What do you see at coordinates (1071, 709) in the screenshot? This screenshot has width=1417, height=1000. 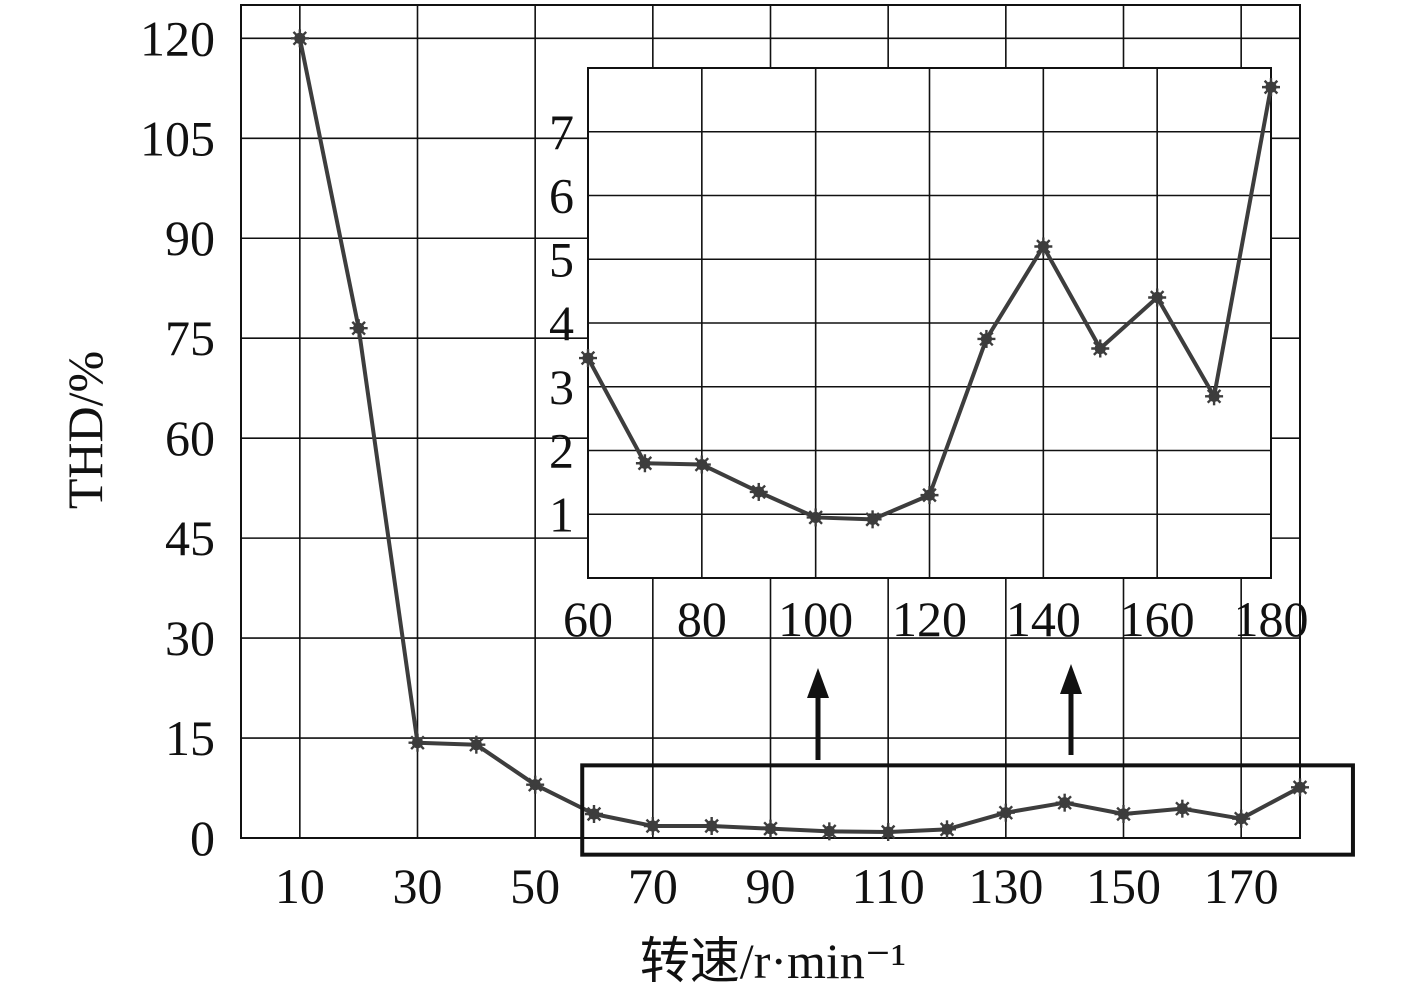 I see `zoom-arrow-right` at bounding box center [1071, 709].